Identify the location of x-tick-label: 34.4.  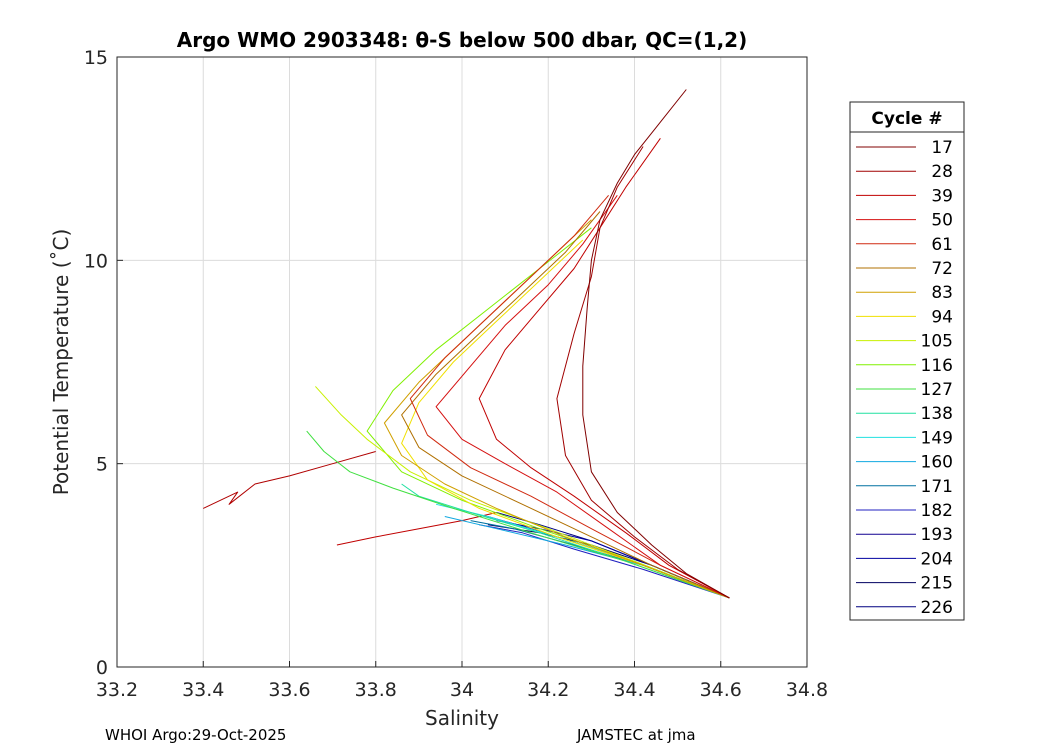
(634, 690).